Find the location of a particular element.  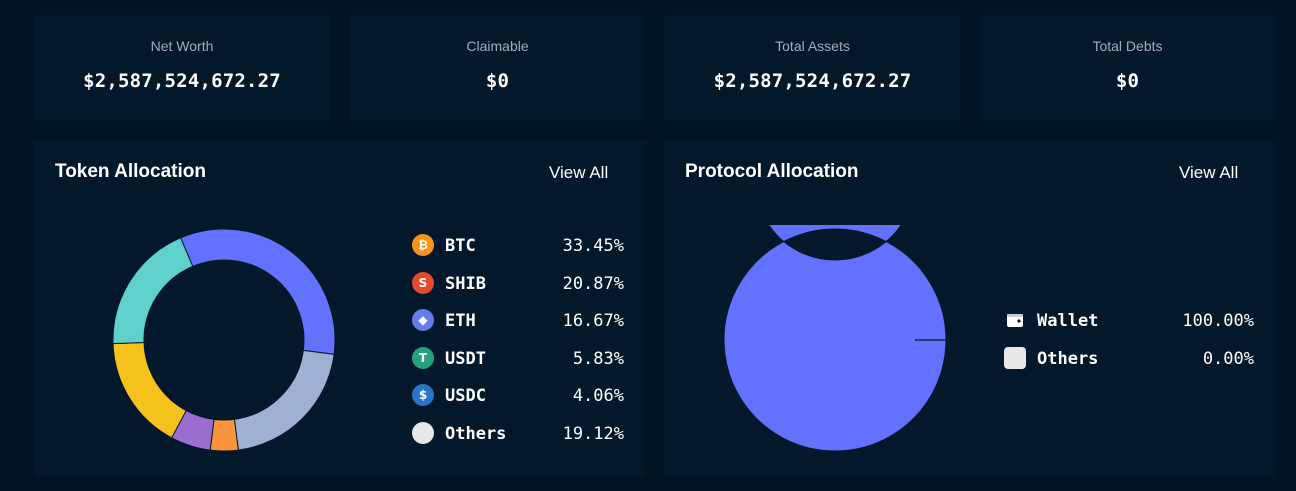

protocol-allocation-donut-chart is located at coordinates (835, 338).